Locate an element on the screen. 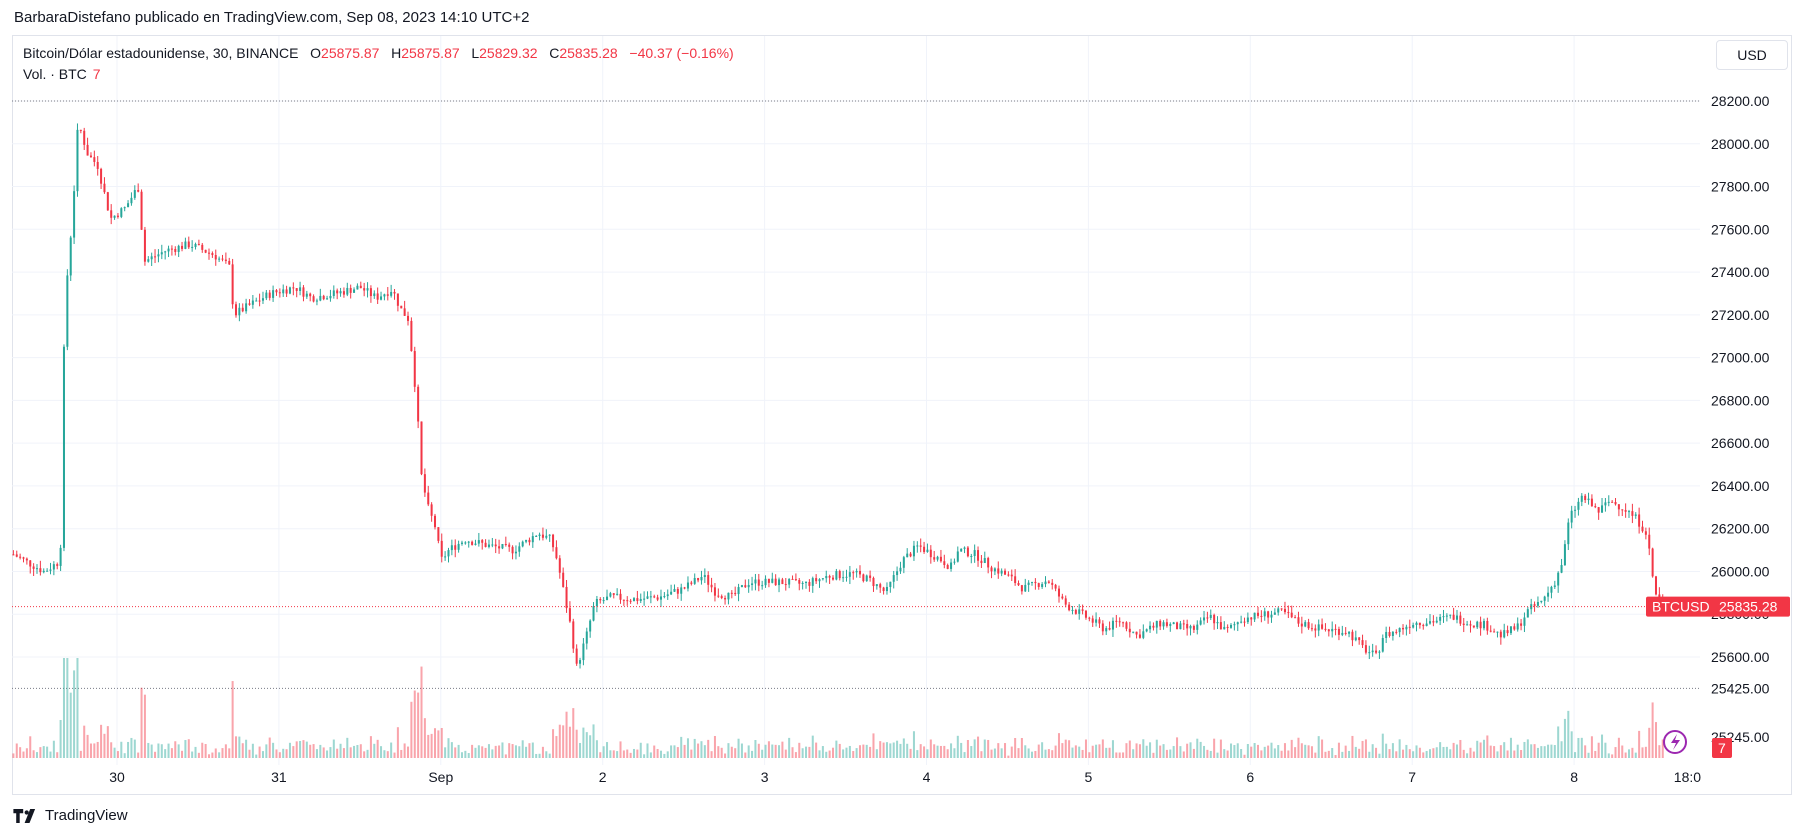  tradingview-footer: TradingView is located at coordinates (70, 815).